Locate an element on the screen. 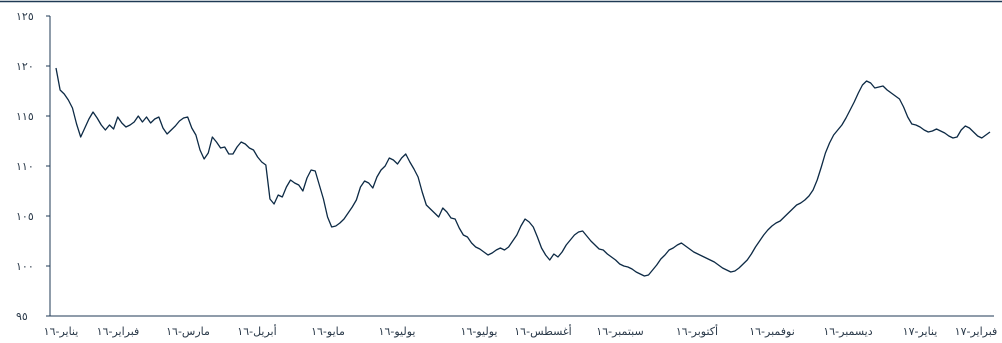 The image size is (1002, 343). y-tick-label: ١٠٥ is located at coordinates (25, 216).